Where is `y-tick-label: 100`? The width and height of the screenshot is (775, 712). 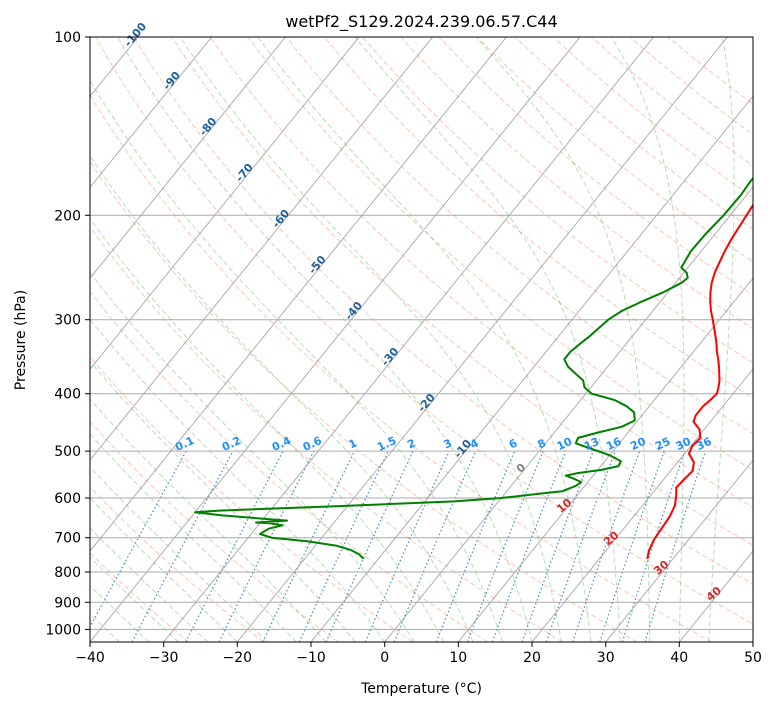
y-tick-label: 100 is located at coordinates (67, 38).